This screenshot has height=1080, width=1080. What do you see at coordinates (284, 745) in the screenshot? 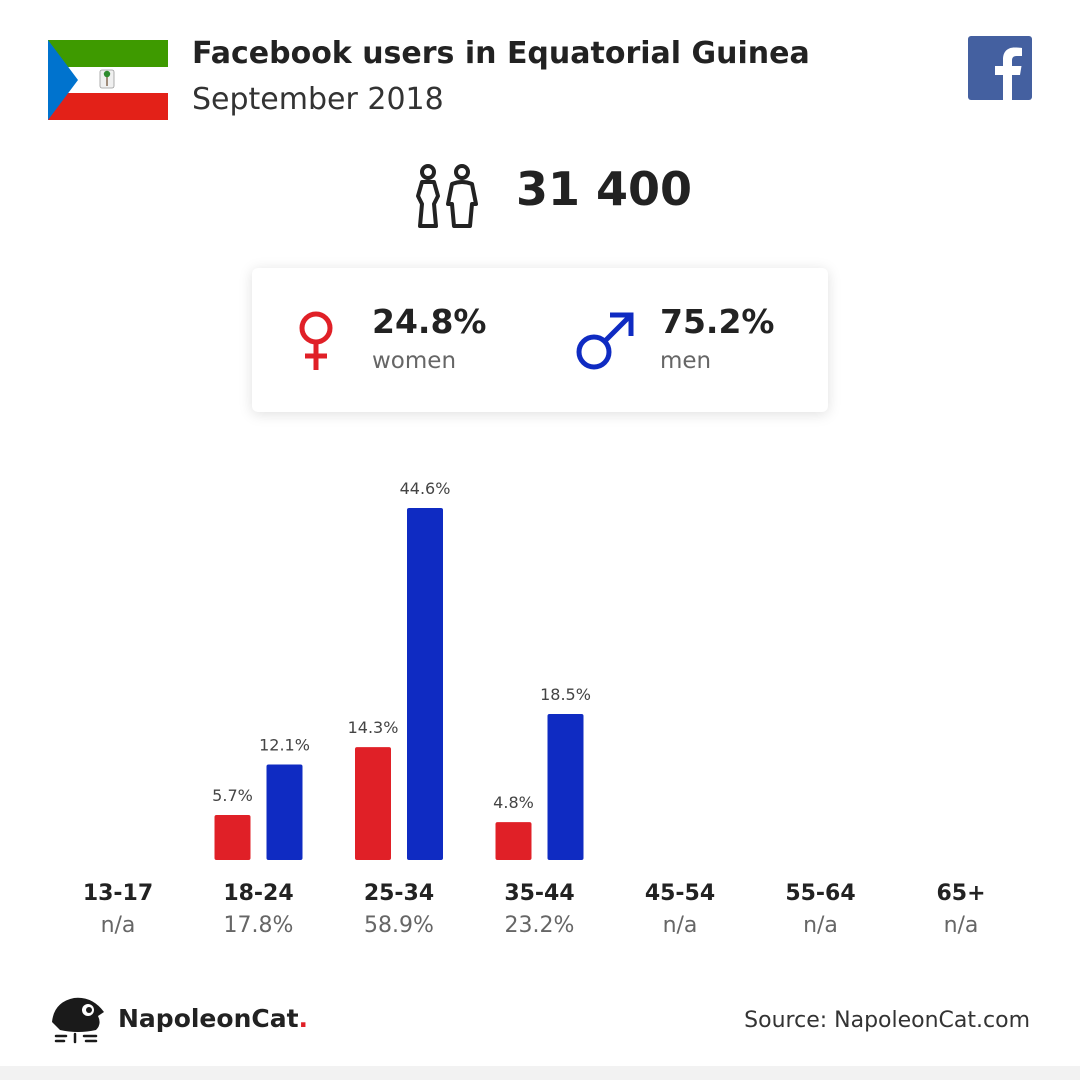
I see `bar-label-men-18-24: 12.1%` at bounding box center [284, 745].